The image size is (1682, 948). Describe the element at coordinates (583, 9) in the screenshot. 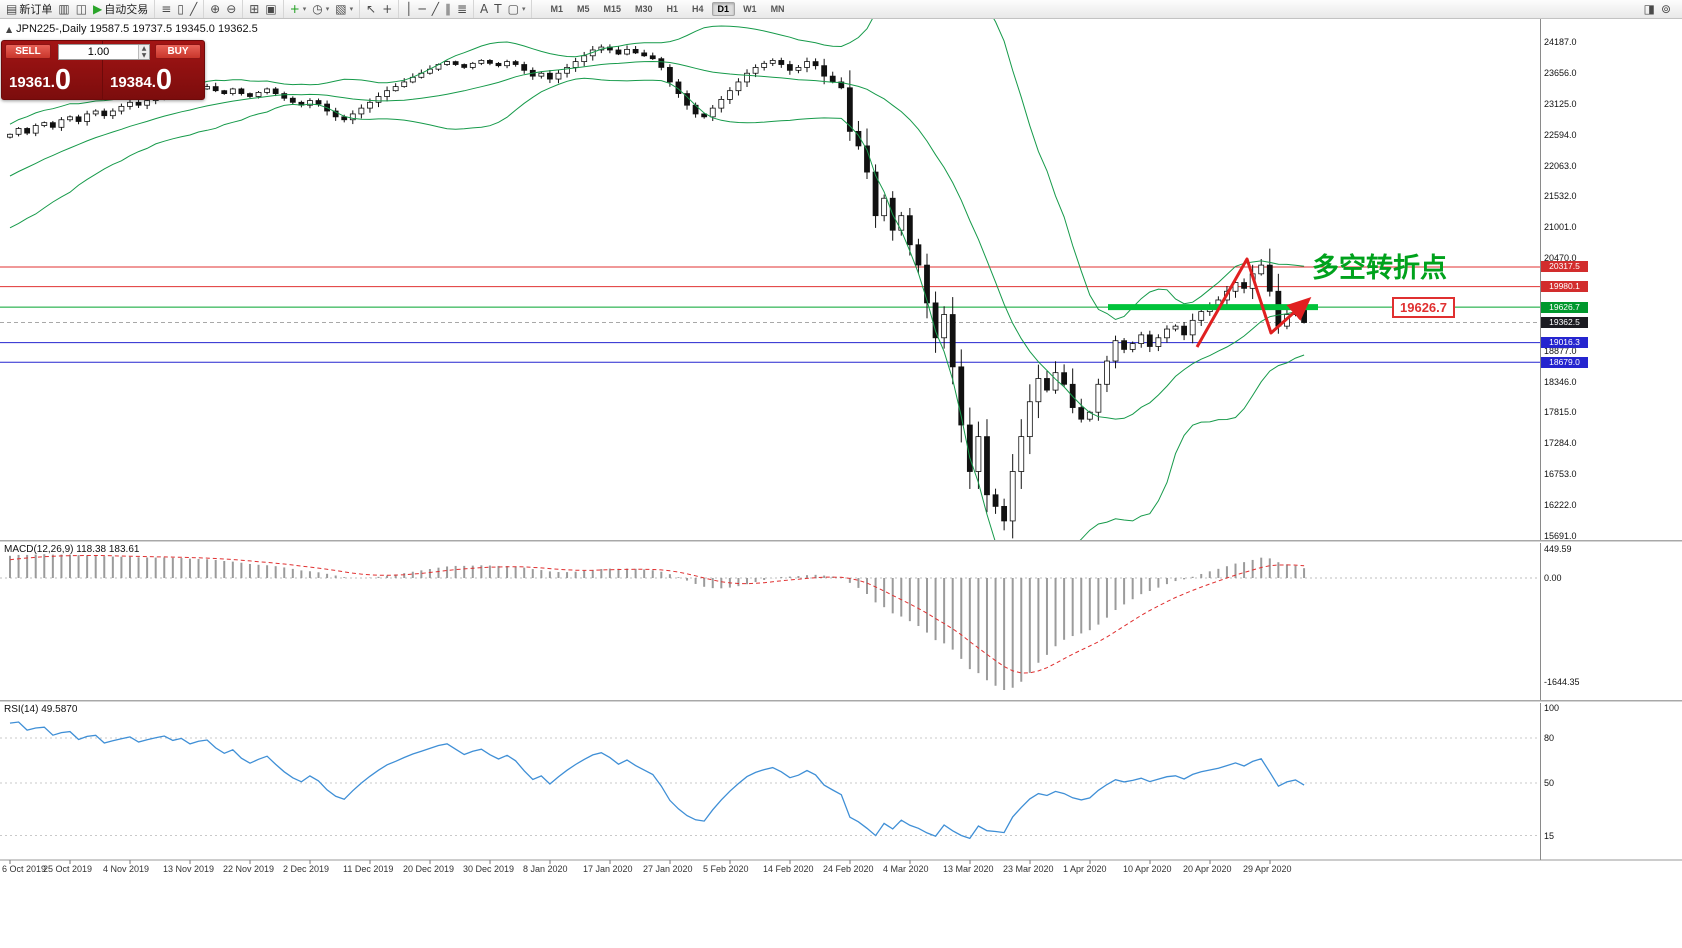

I see `timeframe-button-m5: M5` at that location.